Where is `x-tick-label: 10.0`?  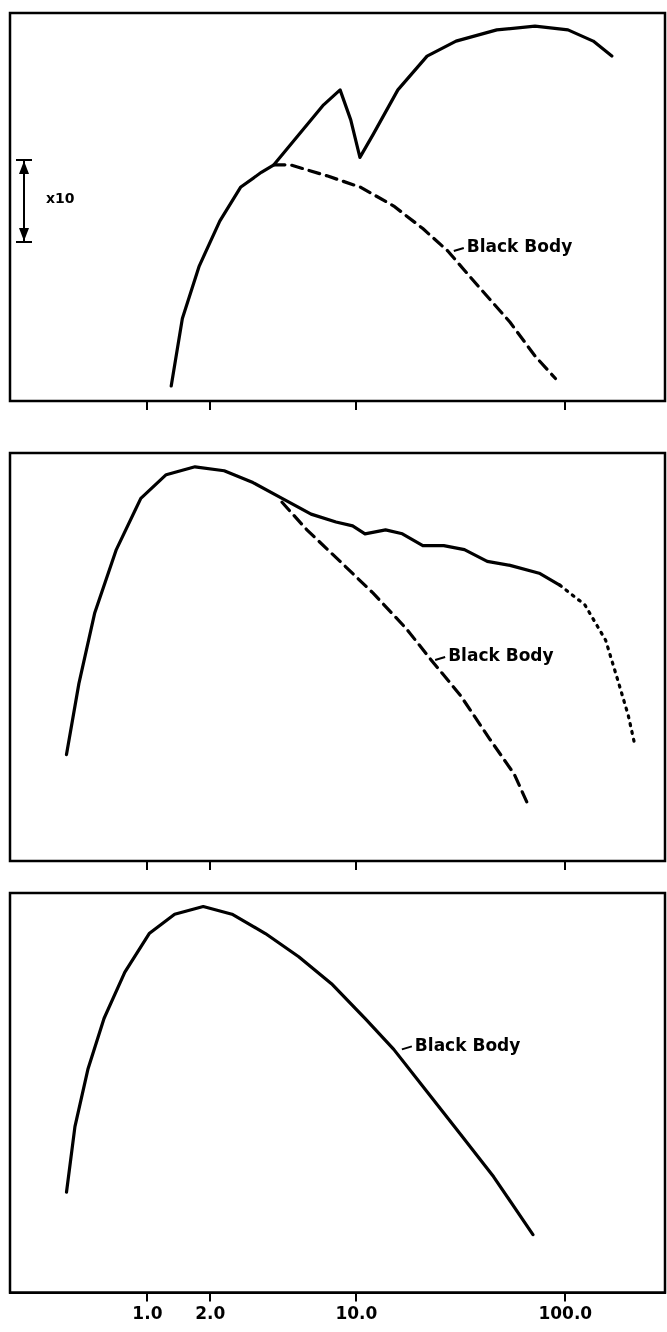 x-tick-label: 10.0 is located at coordinates (356, 1313).